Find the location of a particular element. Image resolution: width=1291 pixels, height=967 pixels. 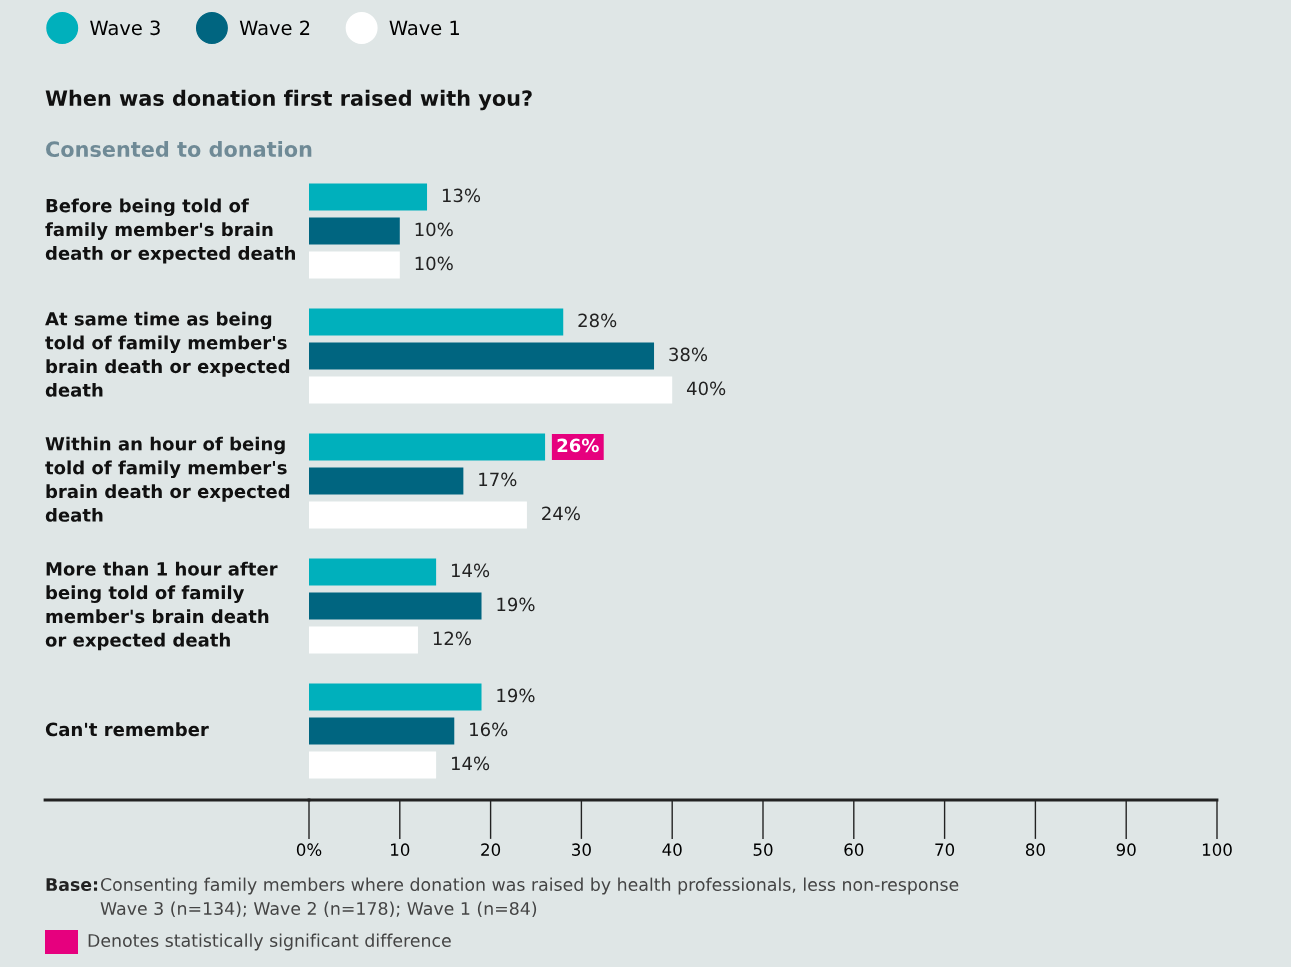

data-label: 13% is located at coordinates (461, 195).